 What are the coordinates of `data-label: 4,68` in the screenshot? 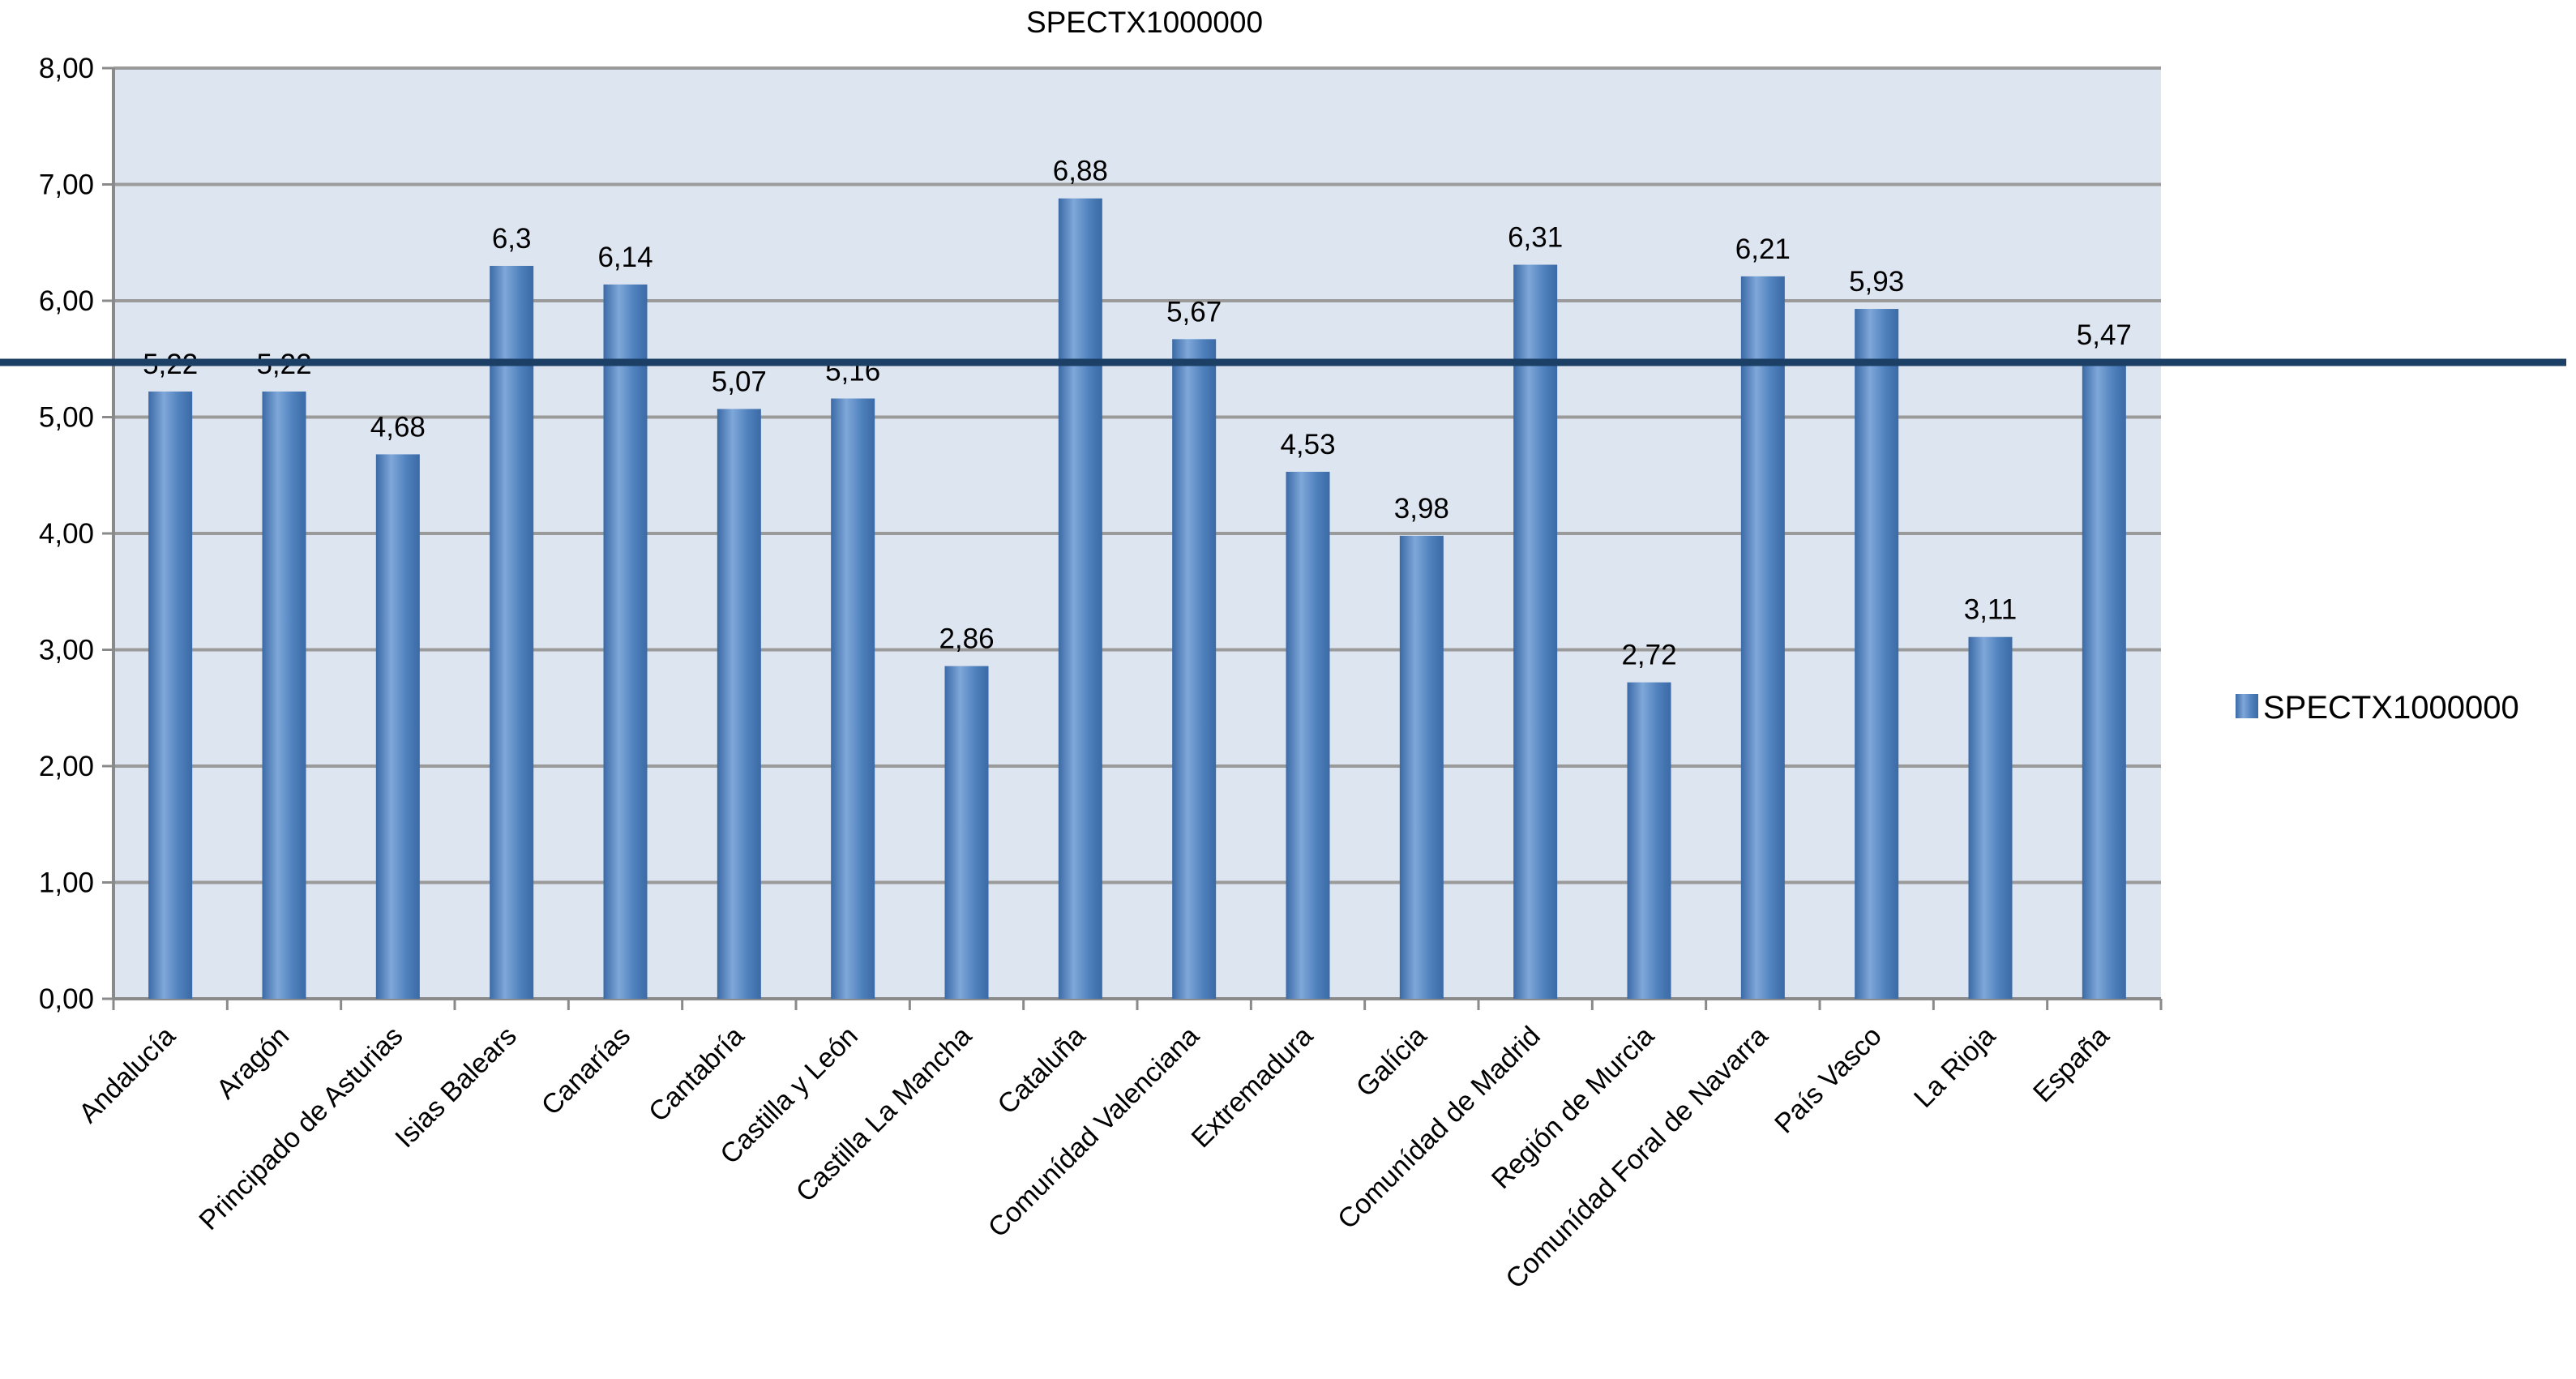 It's located at (398, 427).